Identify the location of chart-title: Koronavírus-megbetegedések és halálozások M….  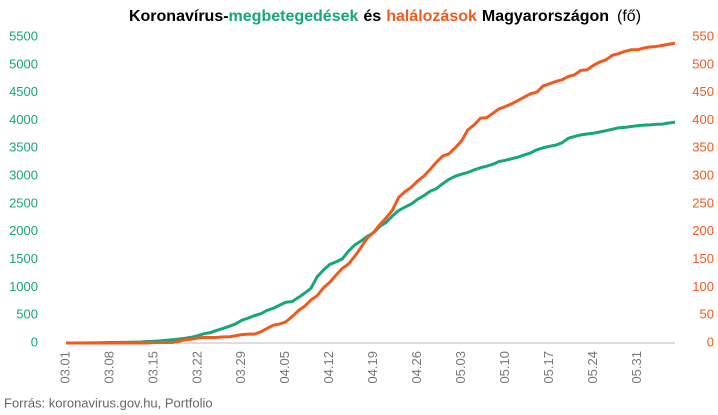
(385, 16).